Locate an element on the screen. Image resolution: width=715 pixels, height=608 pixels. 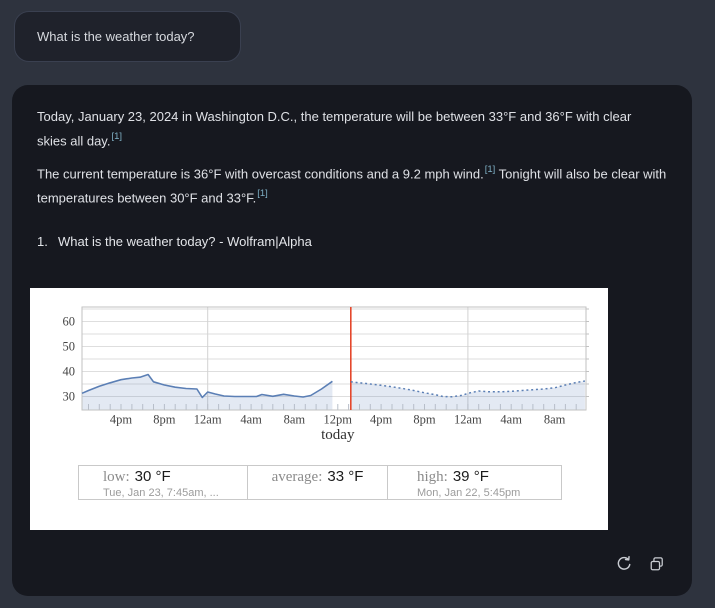
temperature-history-line is located at coordinates (207, 386).